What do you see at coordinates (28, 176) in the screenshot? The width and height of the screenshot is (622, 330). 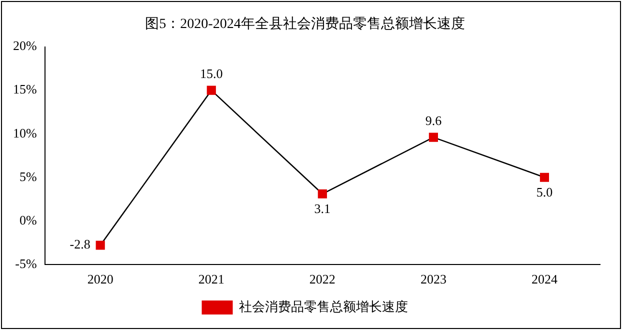 I see `y-tick-label: 5%` at bounding box center [28, 176].